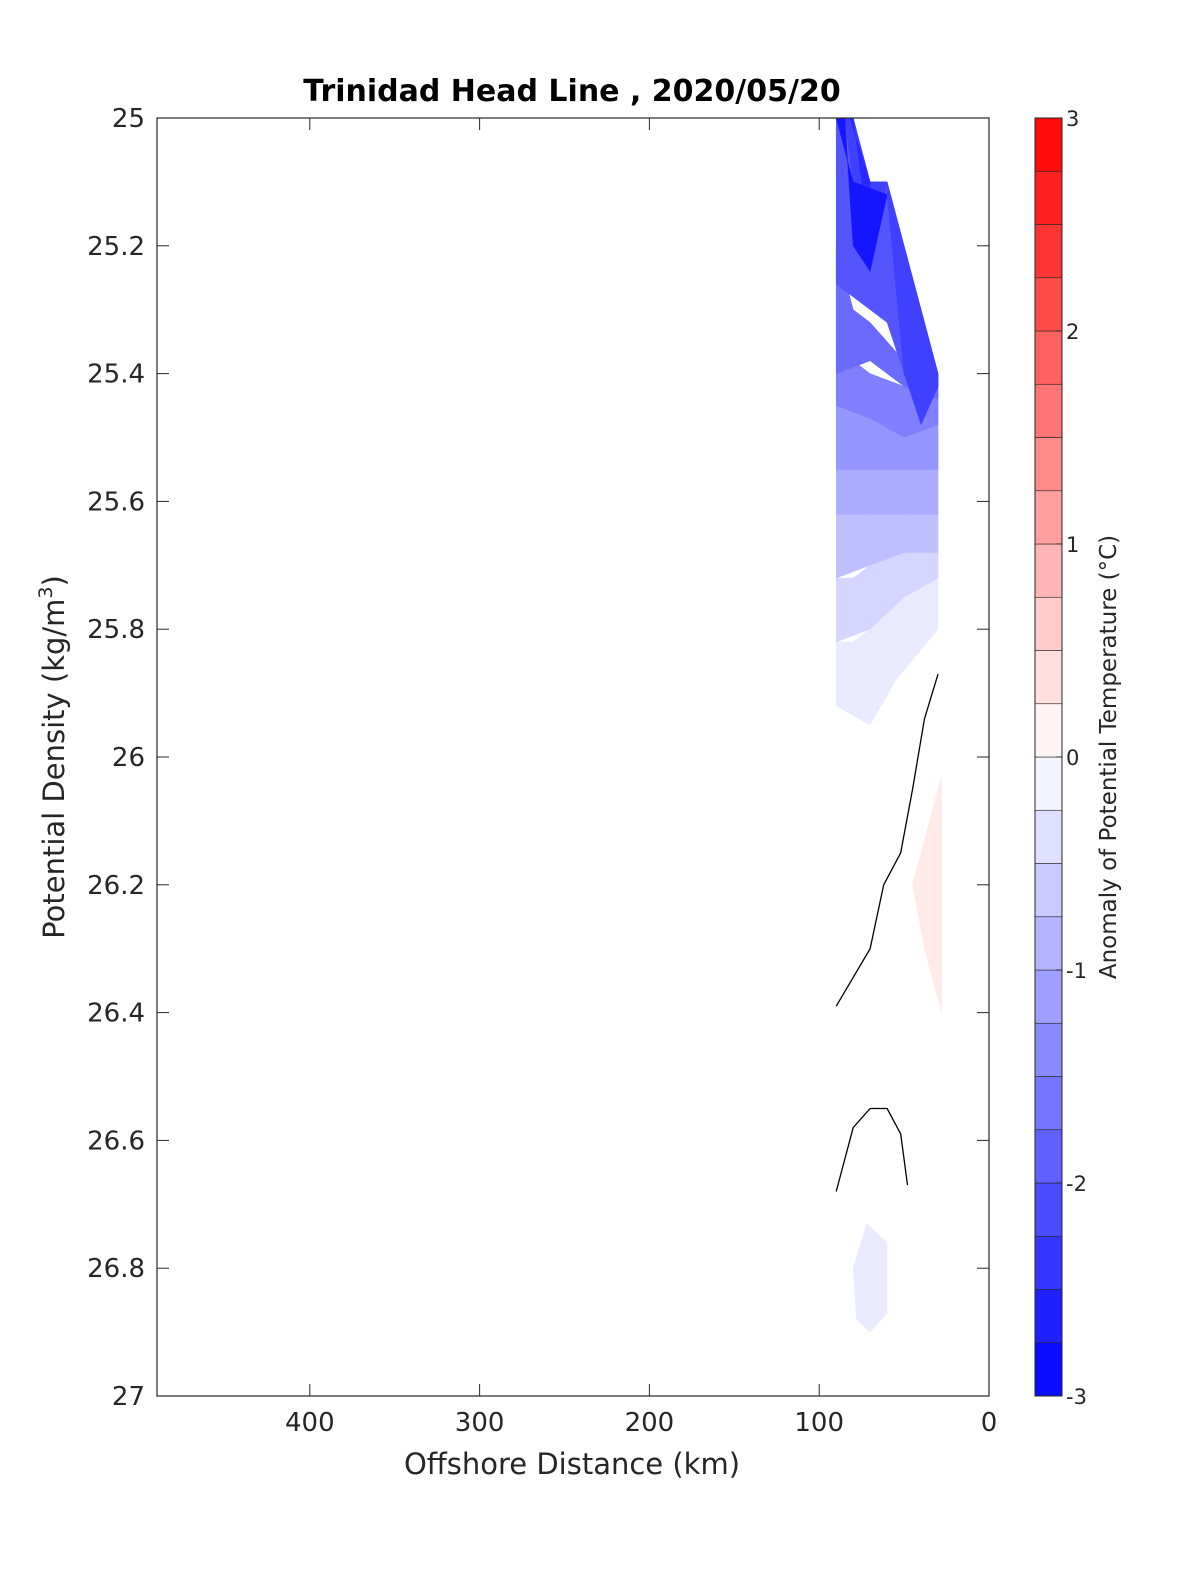  Describe the element at coordinates (310, 1423) in the screenshot. I see `x-tick-label: 400` at that location.